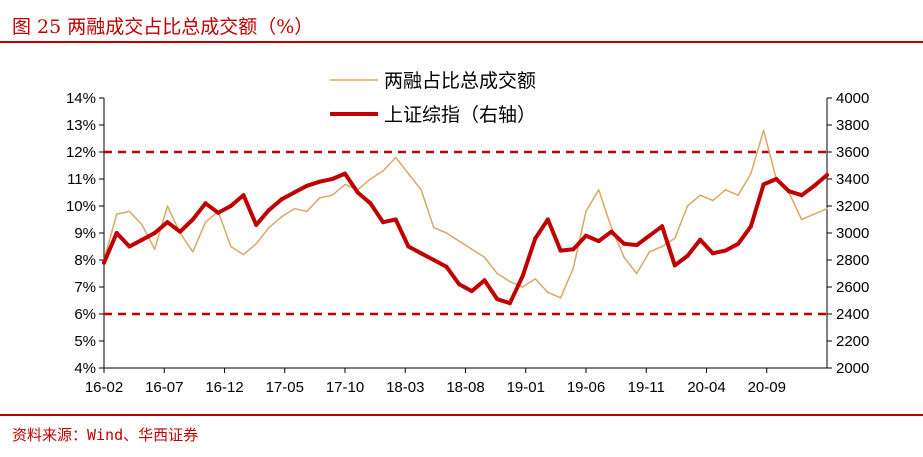 The height and width of the screenshot is (457, 923). I want to click on x-tick-label: 17-10, so click(345, 387).